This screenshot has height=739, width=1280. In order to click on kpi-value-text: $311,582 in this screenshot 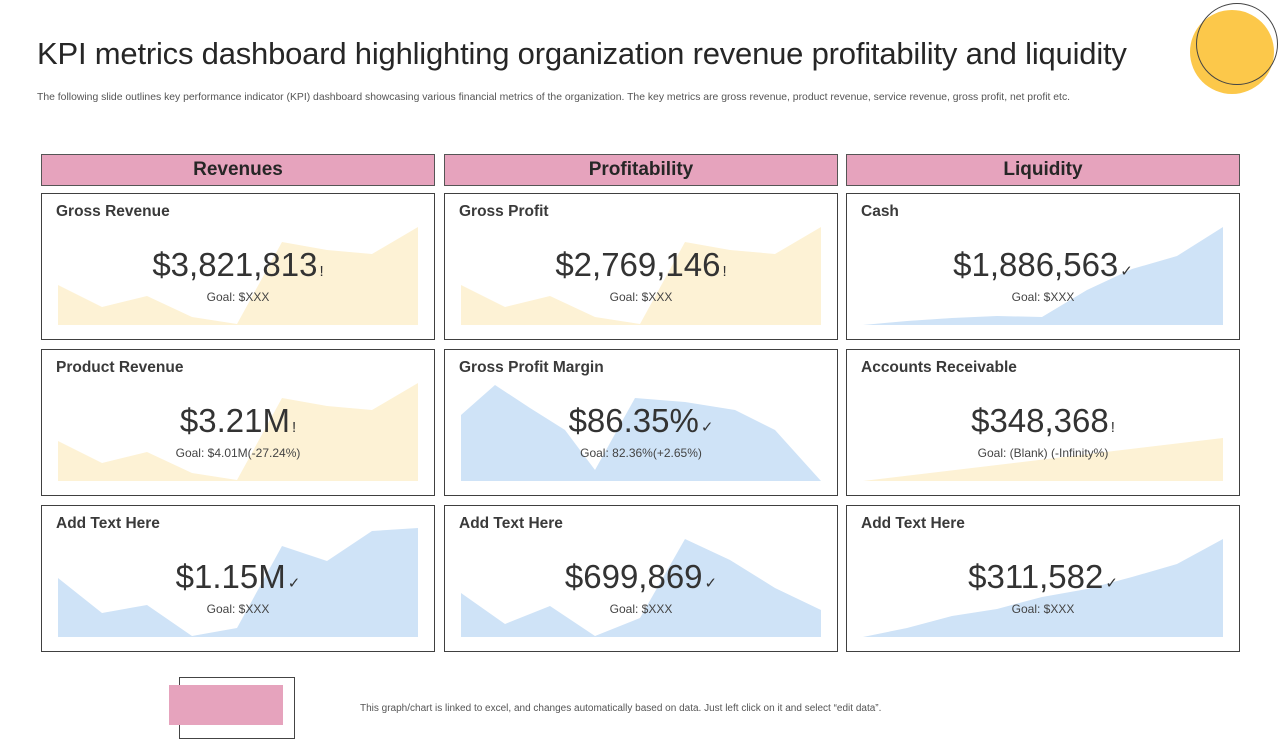, I will do `click(1036, 576)`.